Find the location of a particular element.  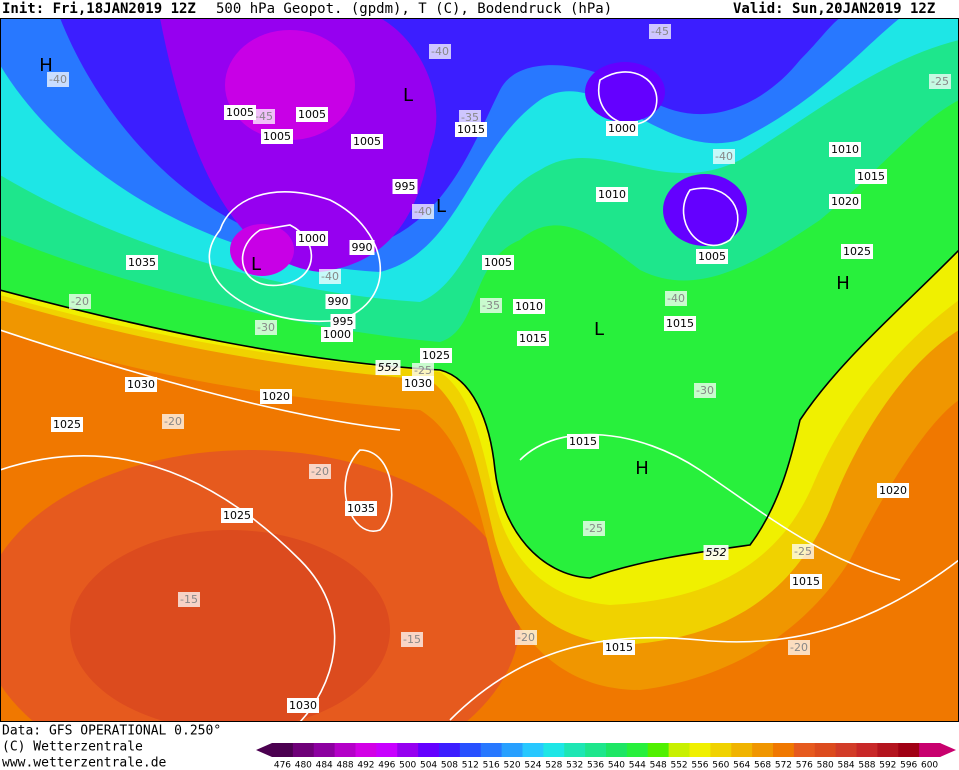

isobar-label: 1020 is located at coordinates (845, 201).